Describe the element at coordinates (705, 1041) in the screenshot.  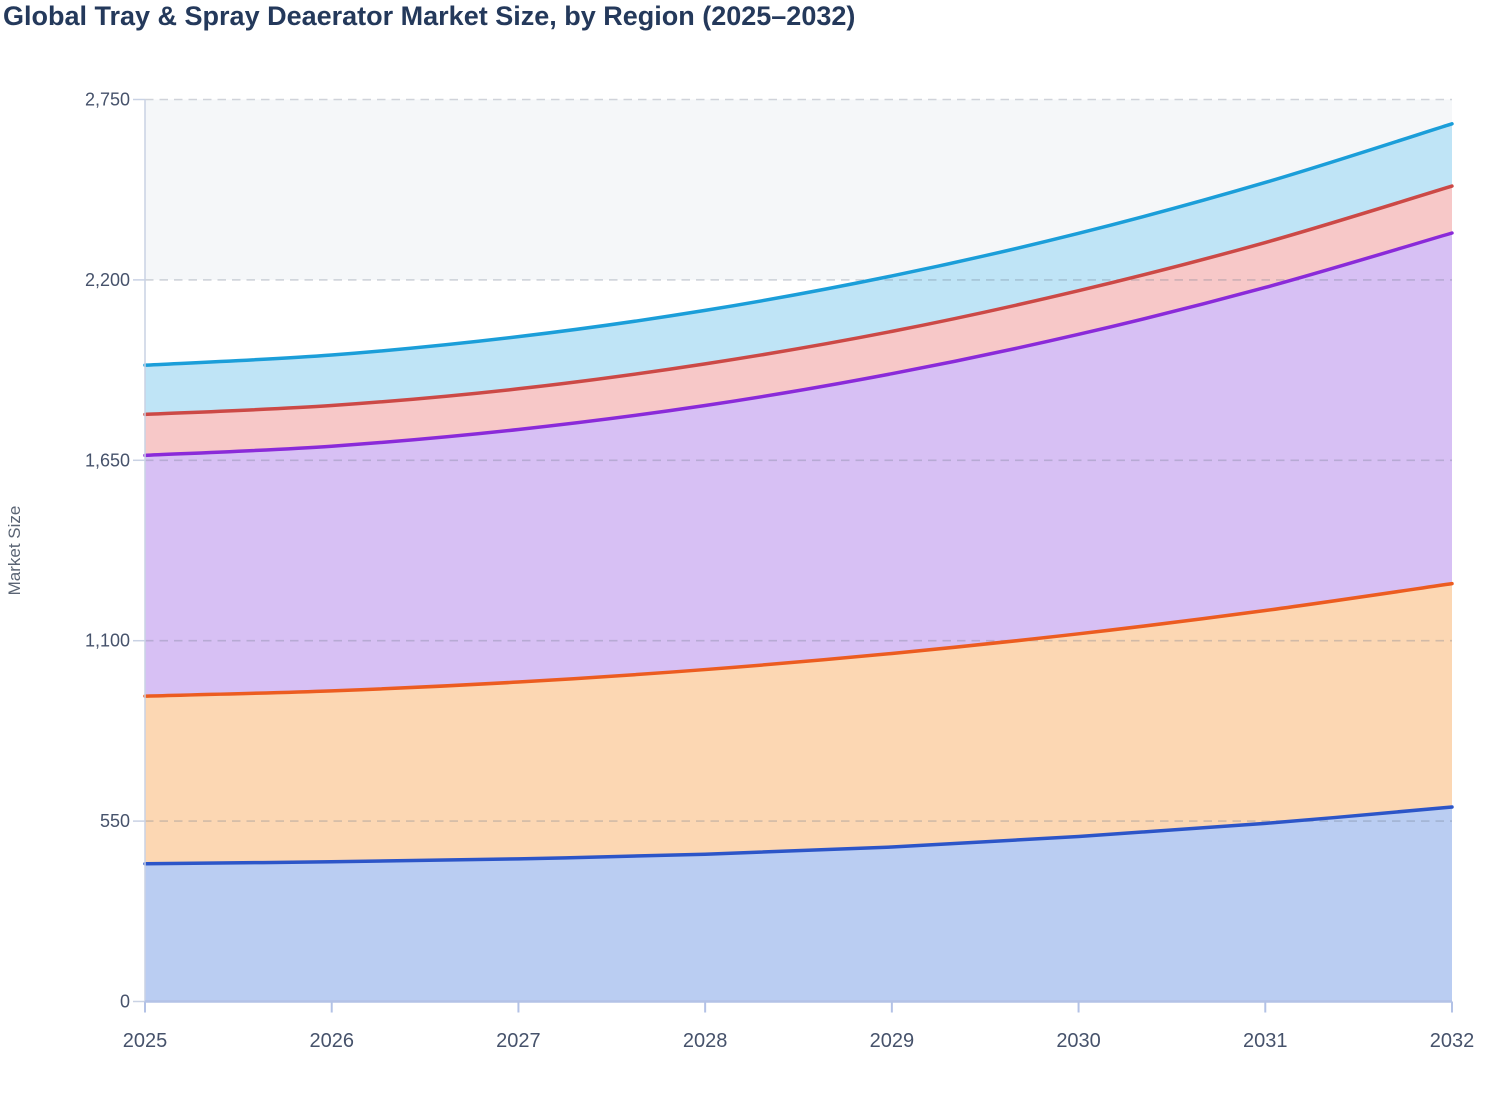
I see `x-tick-label-2028: 2028` at that location.